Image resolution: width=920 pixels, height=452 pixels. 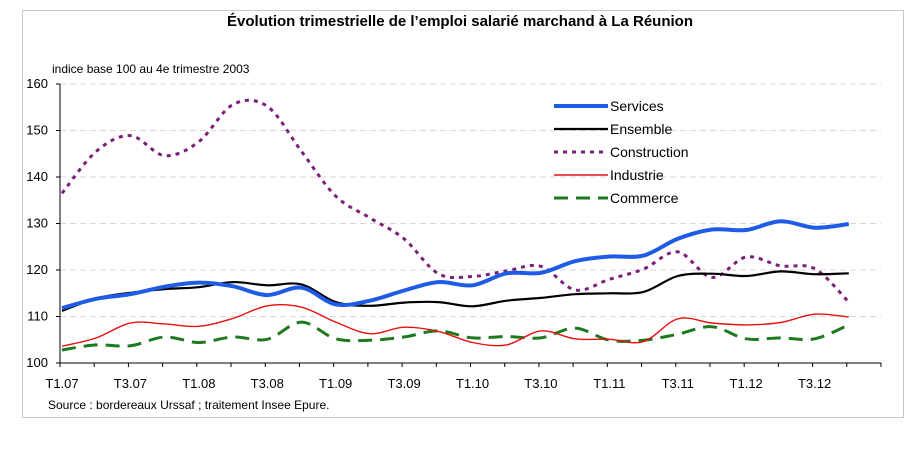 I want to click on x-tick-label: T1.11, so click(x=609, y=383).